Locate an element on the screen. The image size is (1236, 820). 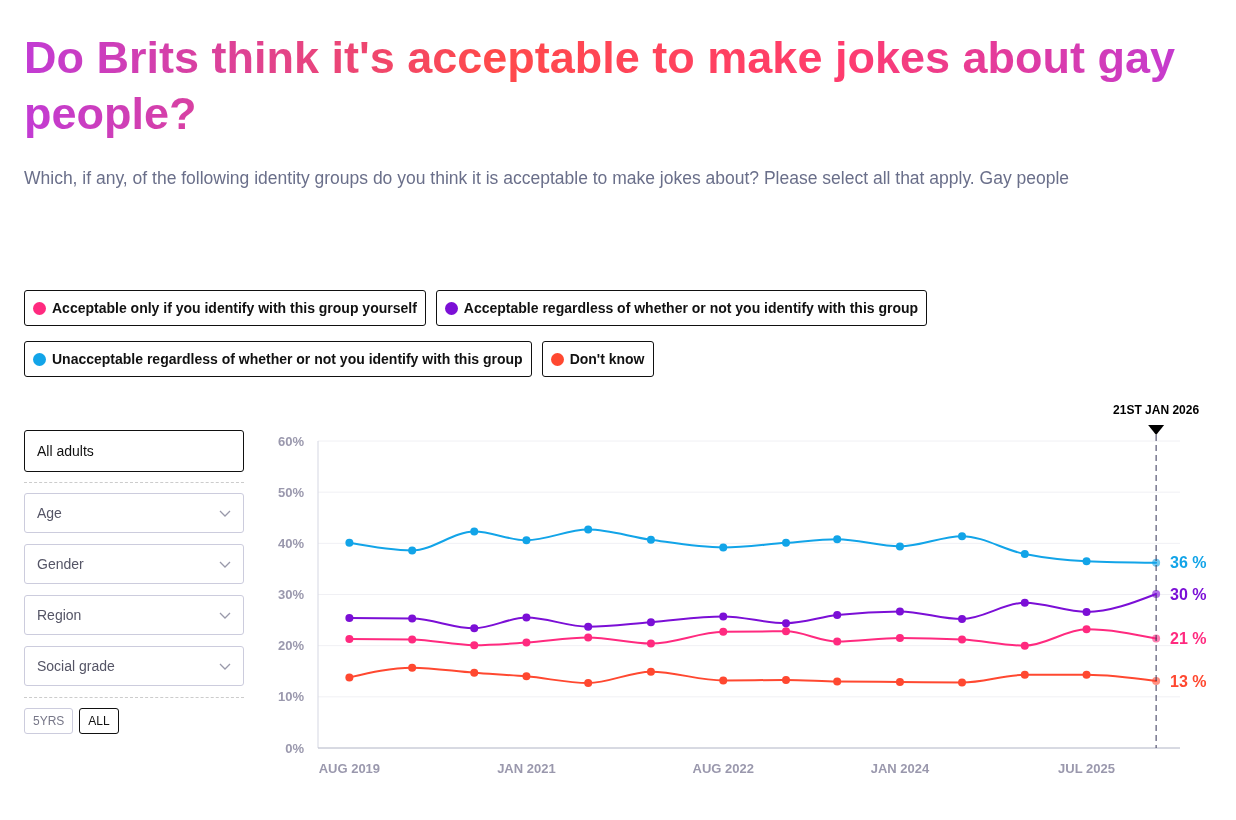
y-tick-label: 60% is located at coordinates (291, 441).